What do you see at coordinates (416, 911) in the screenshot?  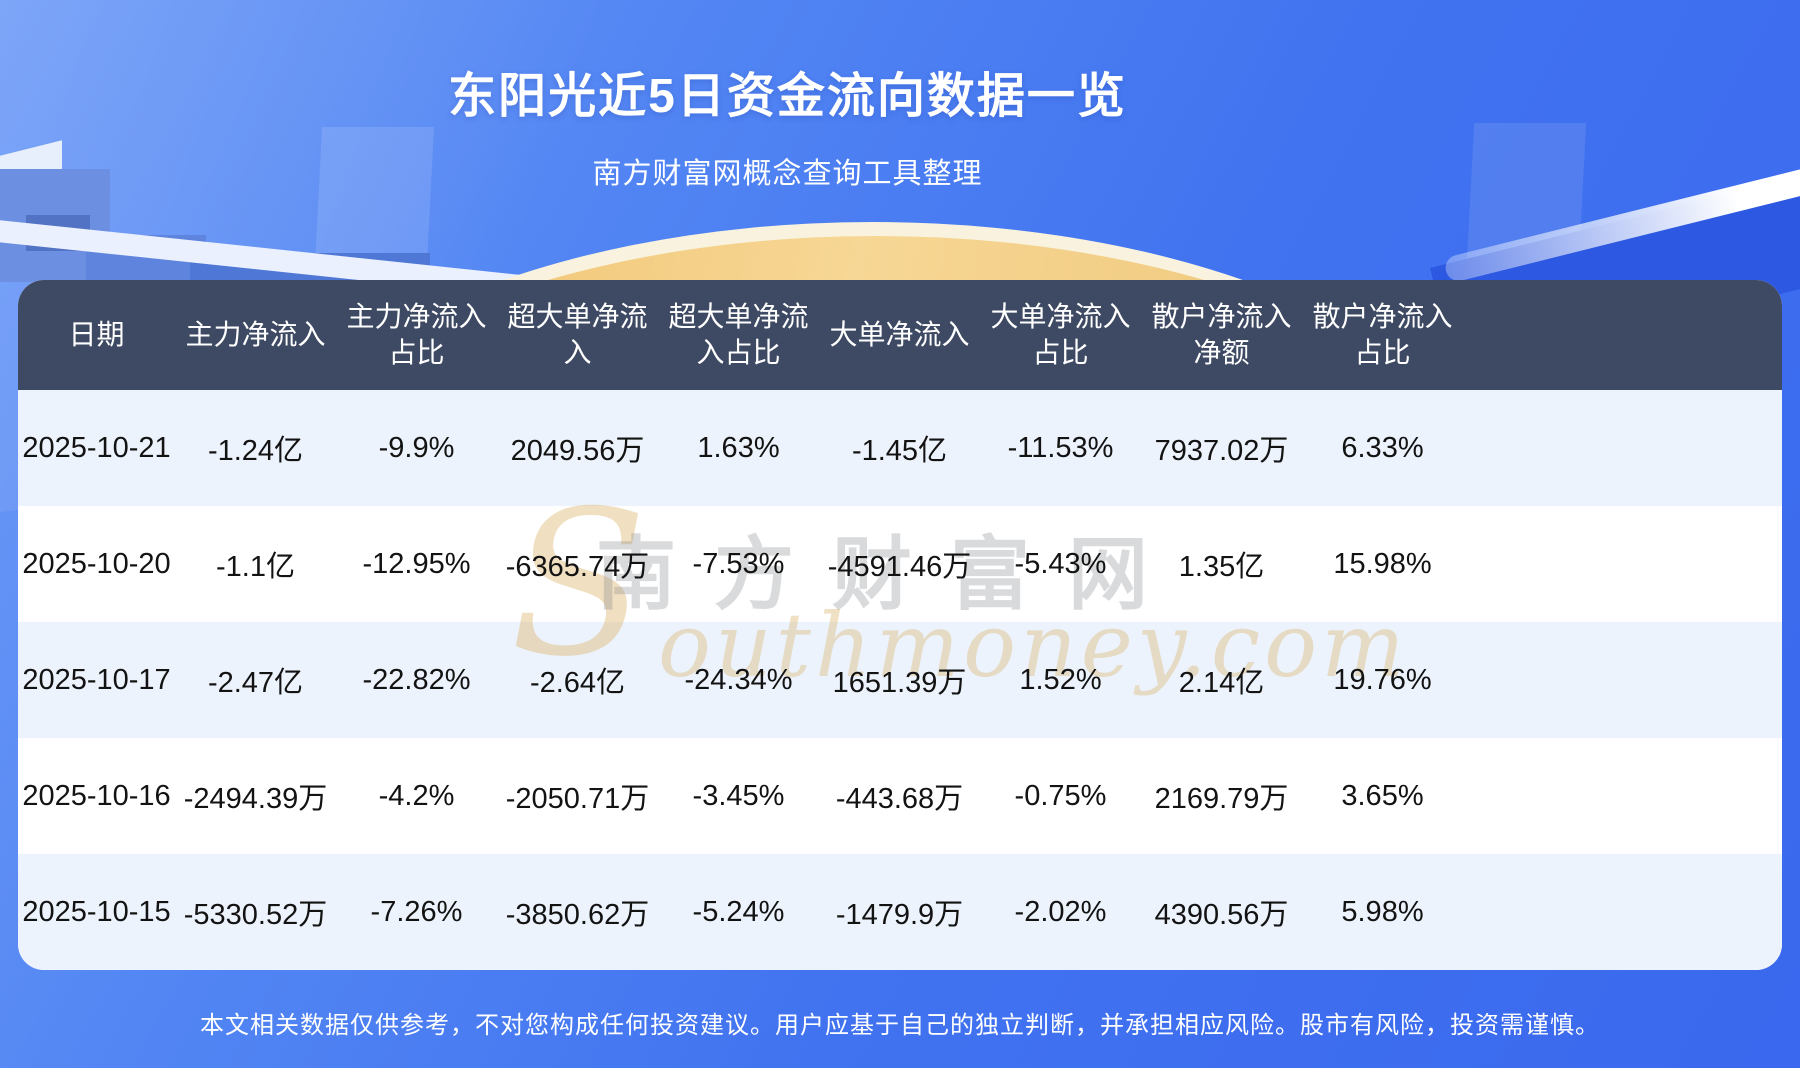 I see `table-cell: -7.26%` at bounding box center [416, 911].